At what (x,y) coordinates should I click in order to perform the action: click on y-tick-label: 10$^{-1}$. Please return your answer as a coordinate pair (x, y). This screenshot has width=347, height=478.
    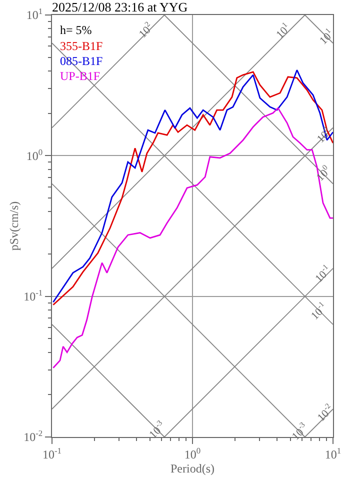
    Looking at the image, I should click on (33, 296).